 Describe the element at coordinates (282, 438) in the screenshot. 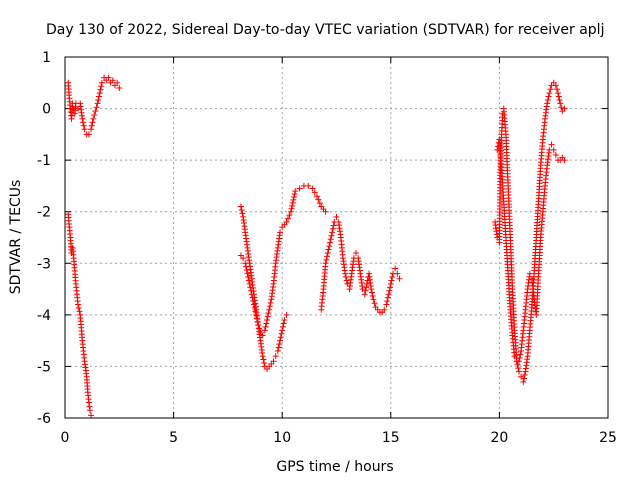

I see `x-tick-label: 10` at that location.